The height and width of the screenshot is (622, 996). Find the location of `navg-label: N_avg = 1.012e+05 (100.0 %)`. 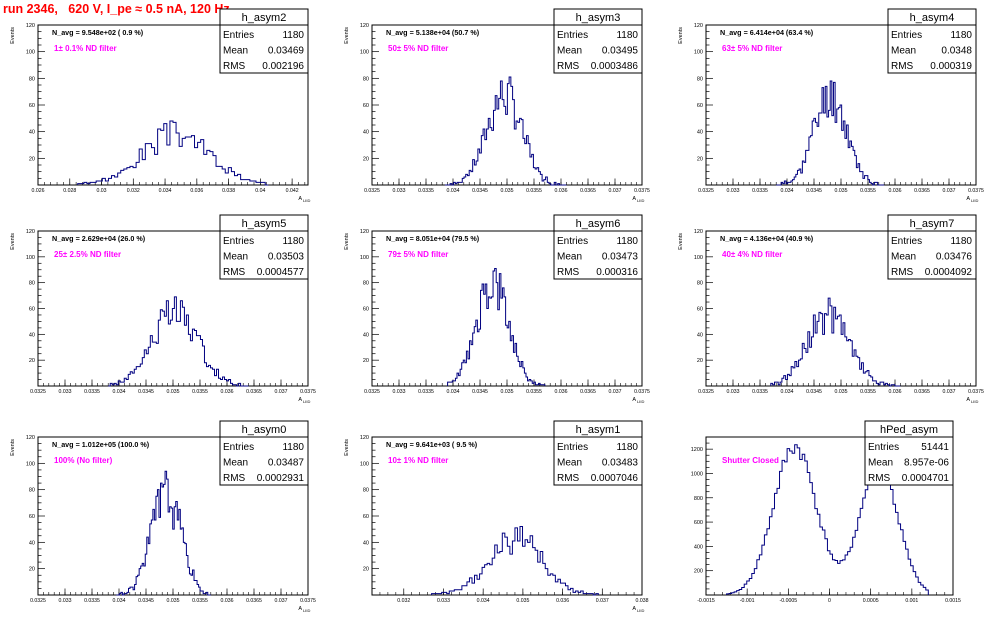

navg-label: N_avg = 1.012e+05 (100.0 %) is located at coordinates (101, 444).